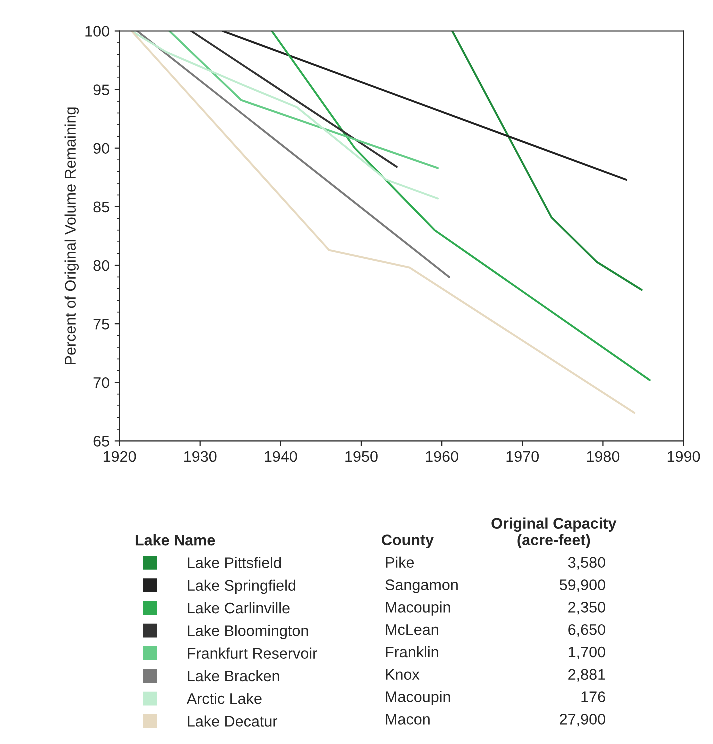 Image resolution: width=713 pixels, height=744 pixels. Describe the element at coordinates (587, 563) in the screenshot. I see `text: 3,580` at that location.